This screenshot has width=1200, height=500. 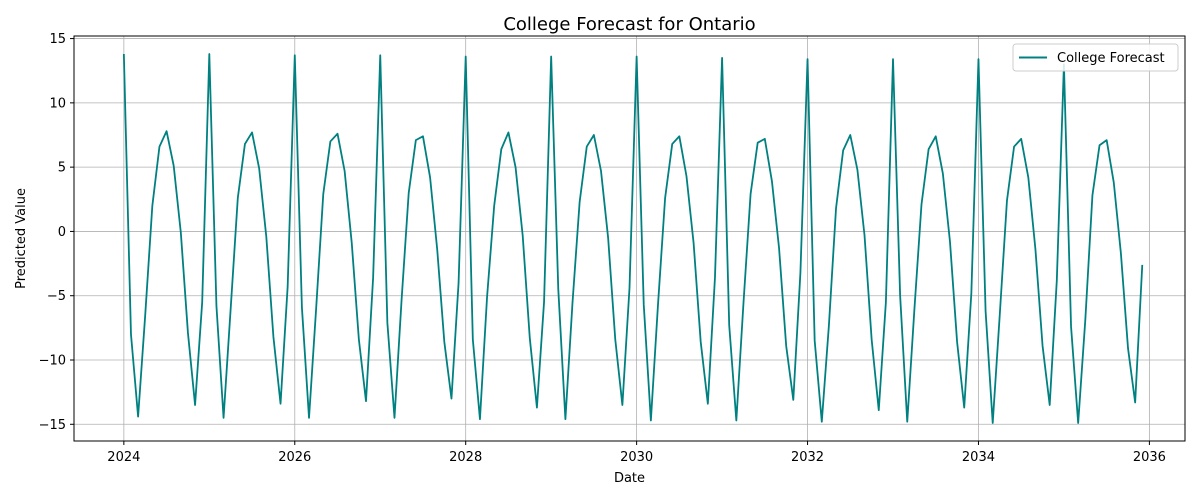 What do you see at coordinates (57, 39) in the screenshot?
I see `y-tick-label: 15` at bounding box center [57, 39].